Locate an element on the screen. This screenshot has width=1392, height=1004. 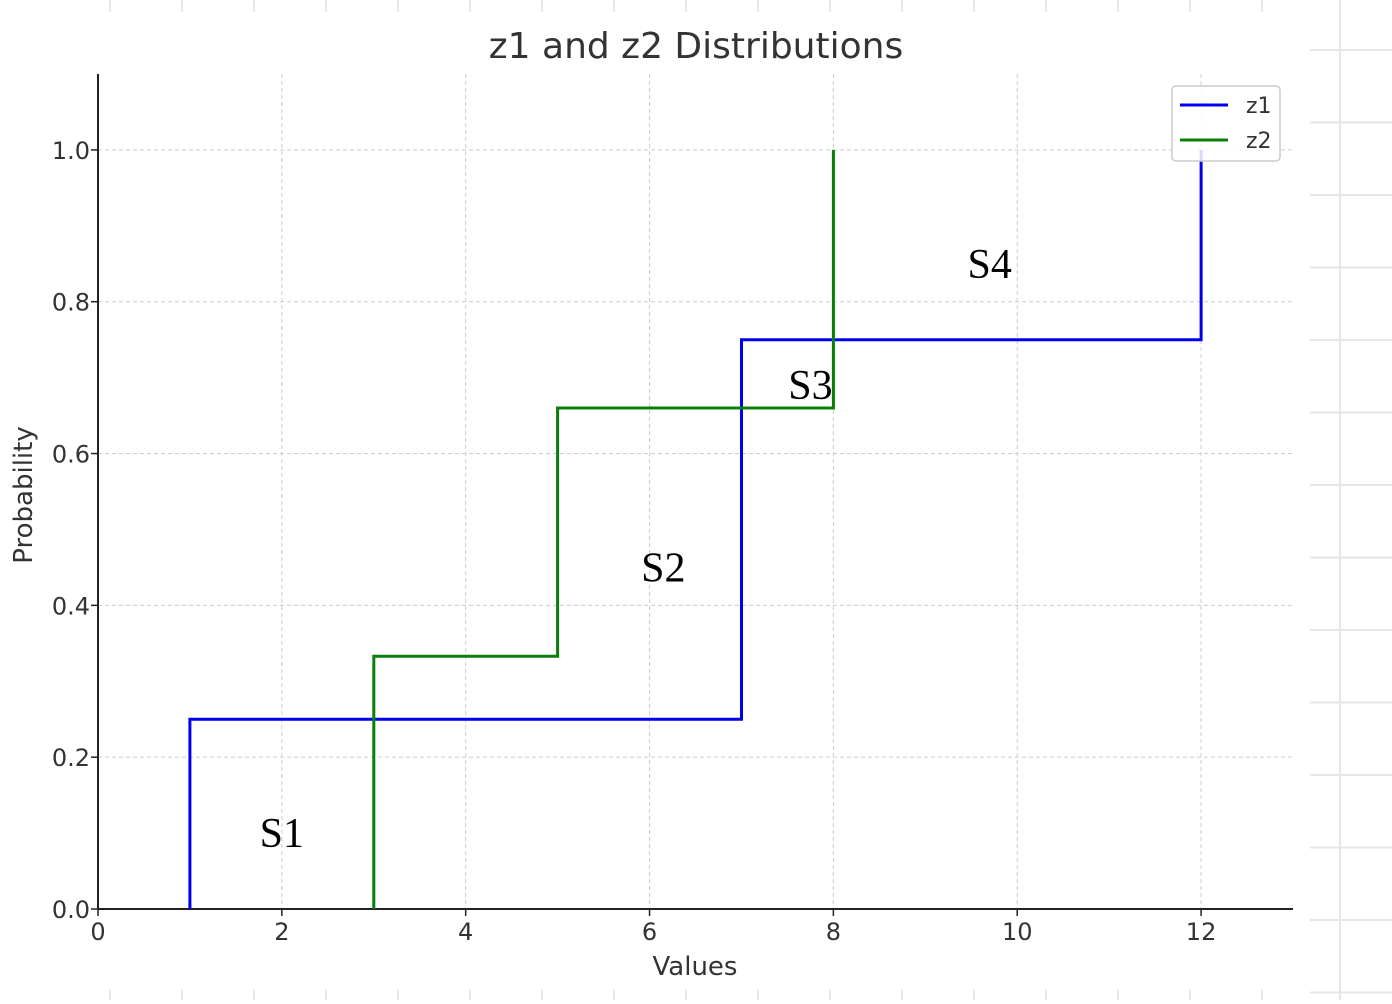
legend-label-z1: z1 is located at coordinates (1259, 106).